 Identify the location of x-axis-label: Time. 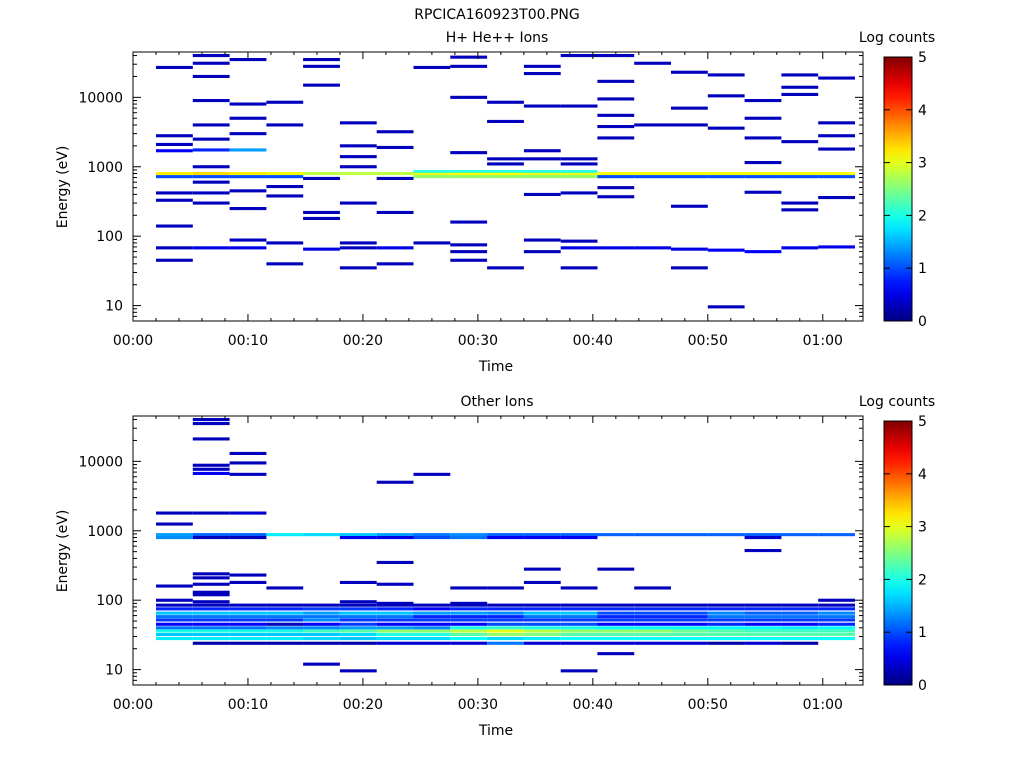
(495, 731).